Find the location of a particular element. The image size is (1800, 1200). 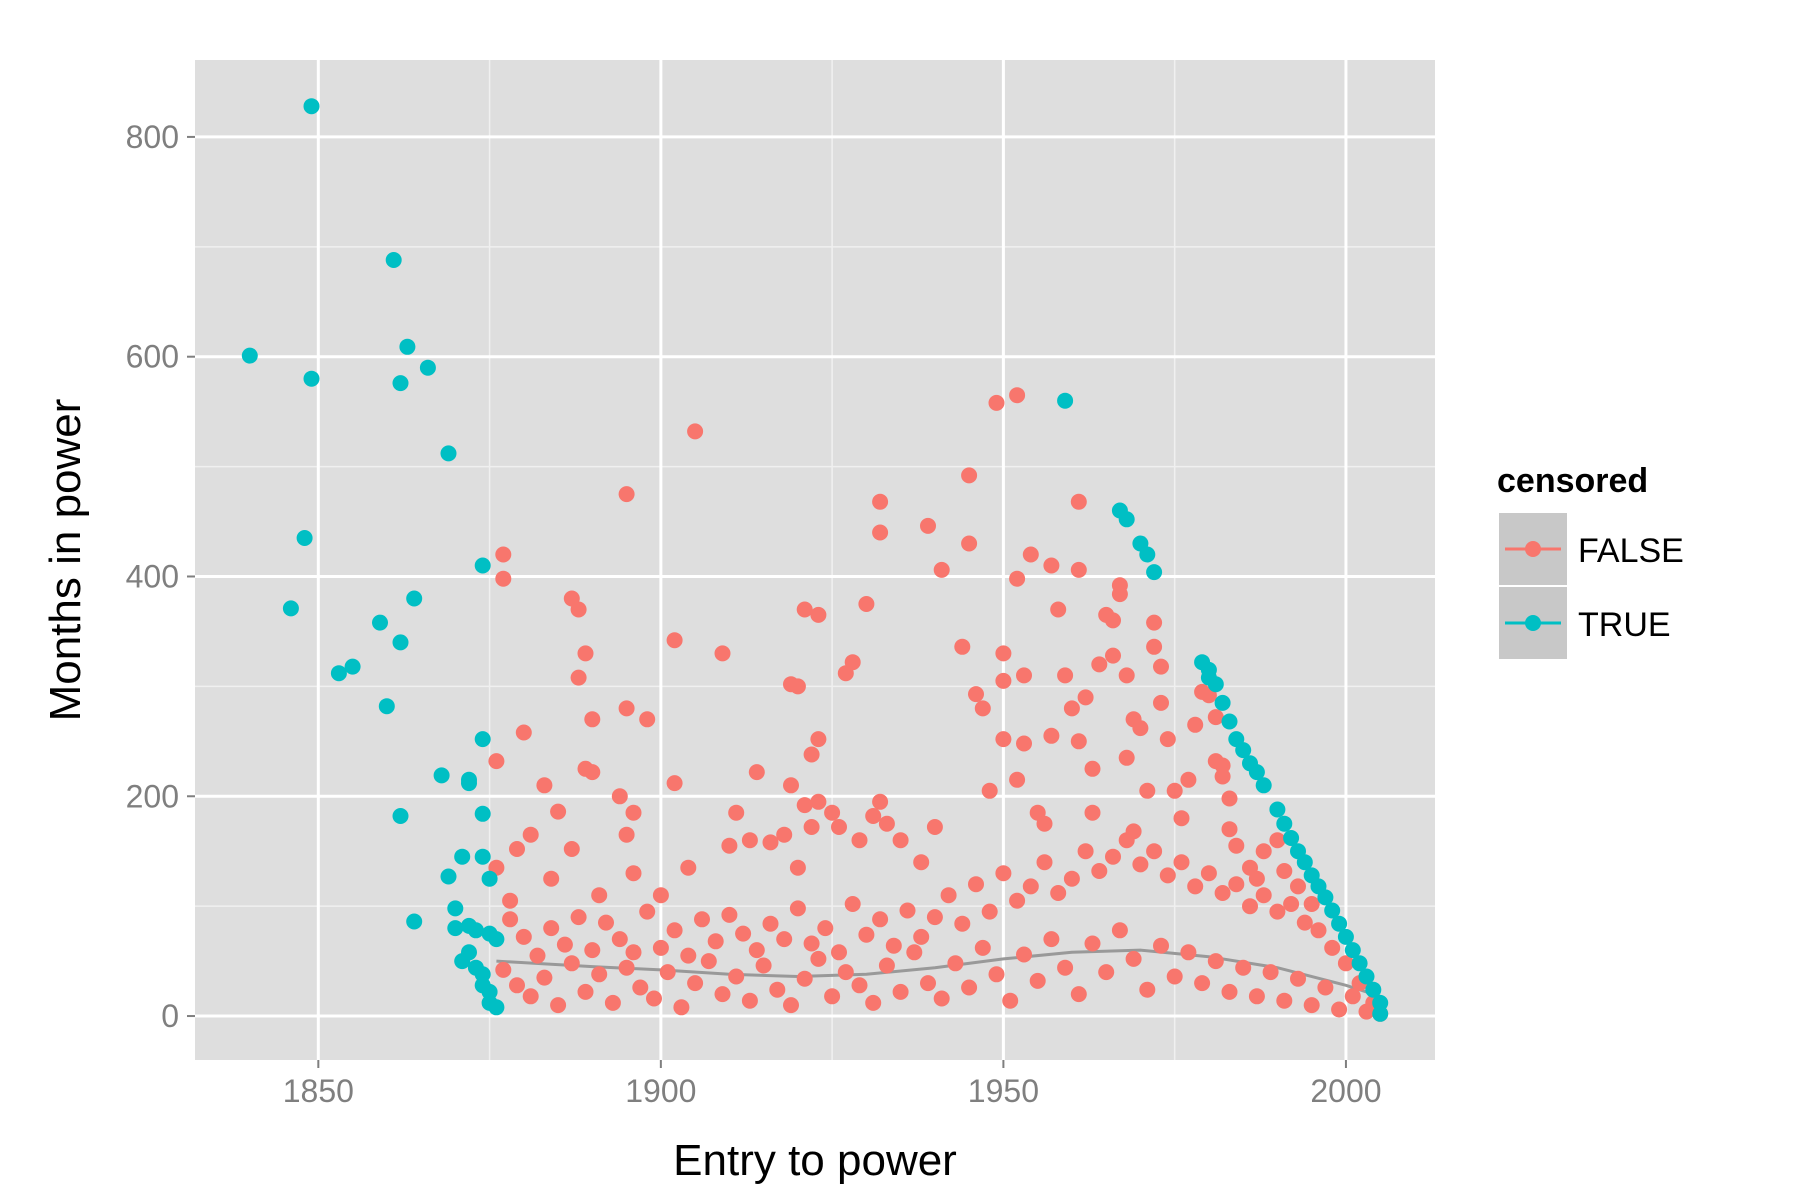

y-tick-label: 800 is located at coordinates (152, 137).